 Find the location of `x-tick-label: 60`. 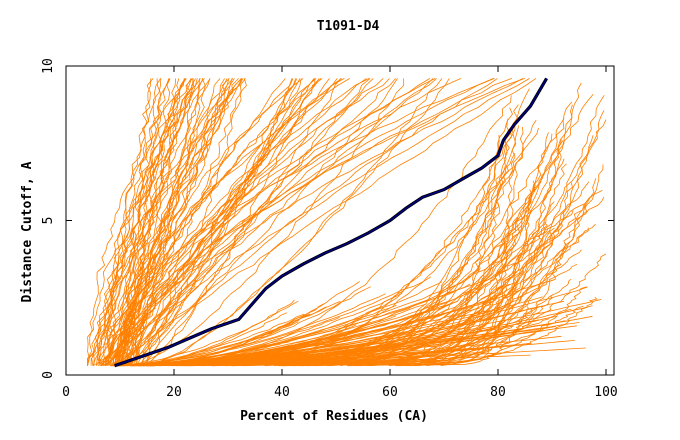

x-tick-label: 60 is located at coordinates (390, 392).